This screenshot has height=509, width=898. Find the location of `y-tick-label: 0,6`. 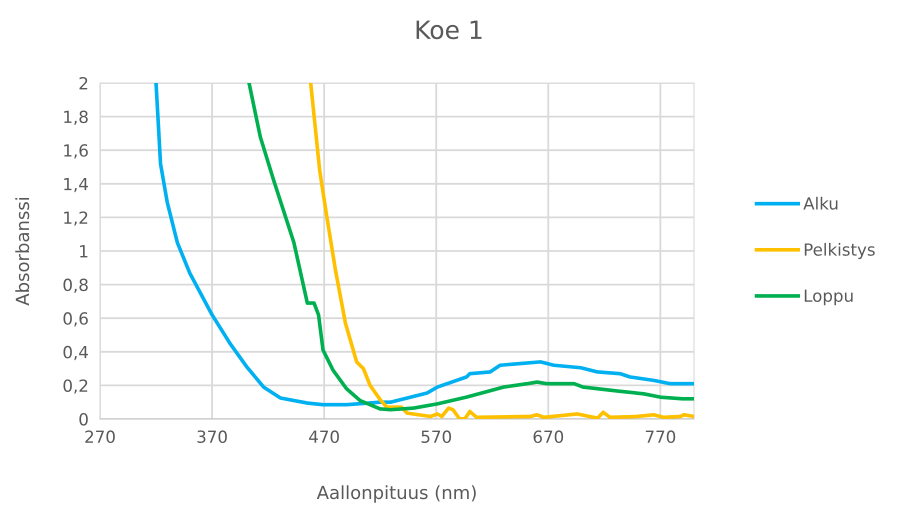

y-tick-label: 0,6 is located at coordinates (75, 319).